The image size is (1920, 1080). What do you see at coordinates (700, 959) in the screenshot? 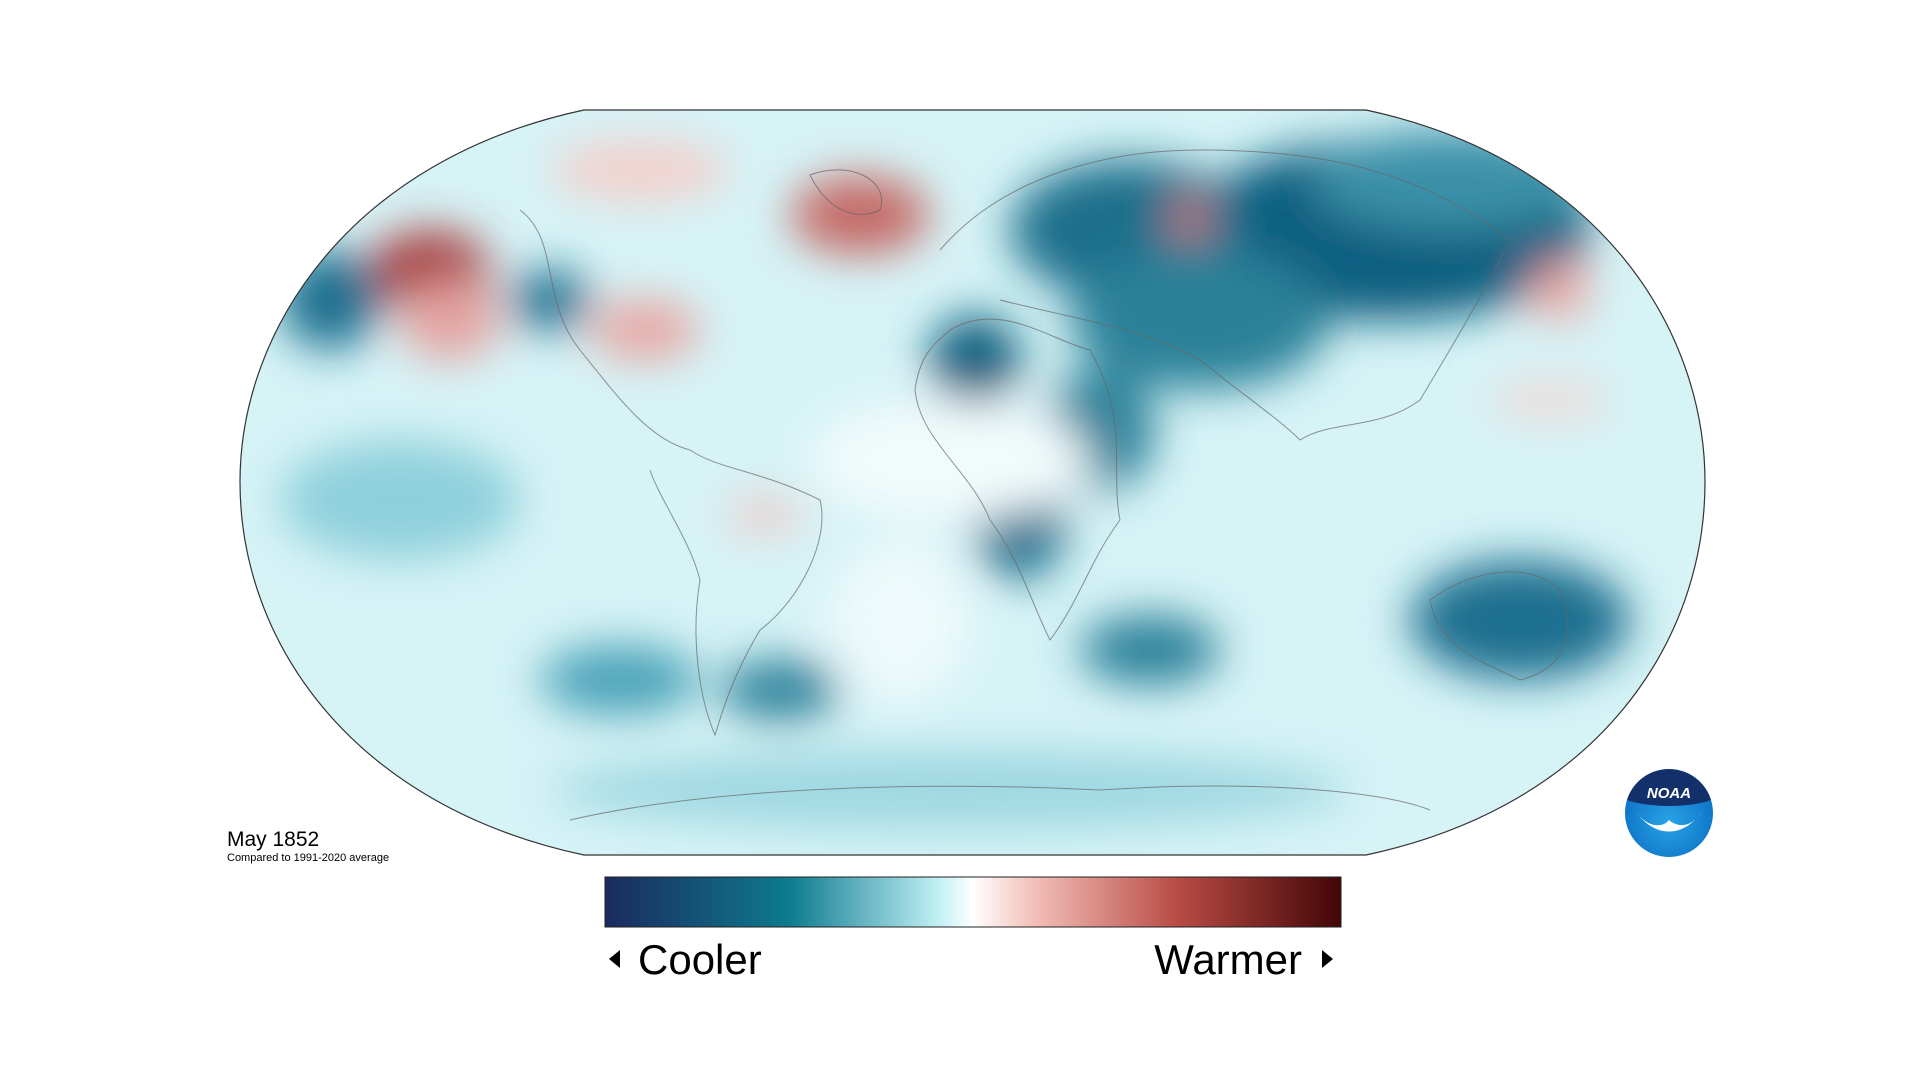
I see `legend-low-label: Cooler` at bounding box center [700, 959].